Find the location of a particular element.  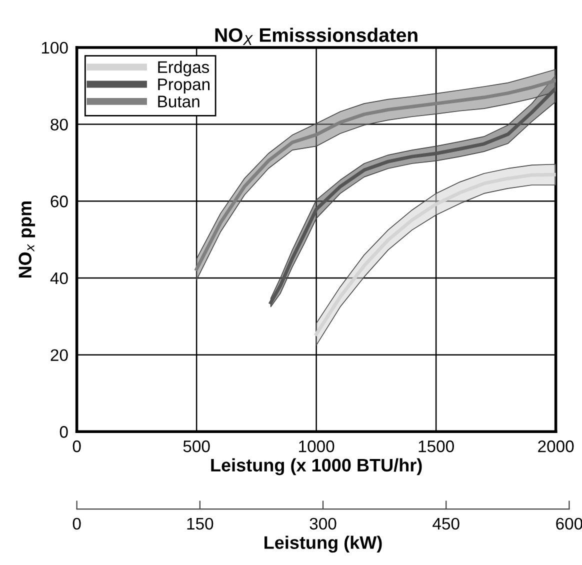

chart-title: NO$_{X}$ Emisssionsdaten is located at coordinates (316, 36).